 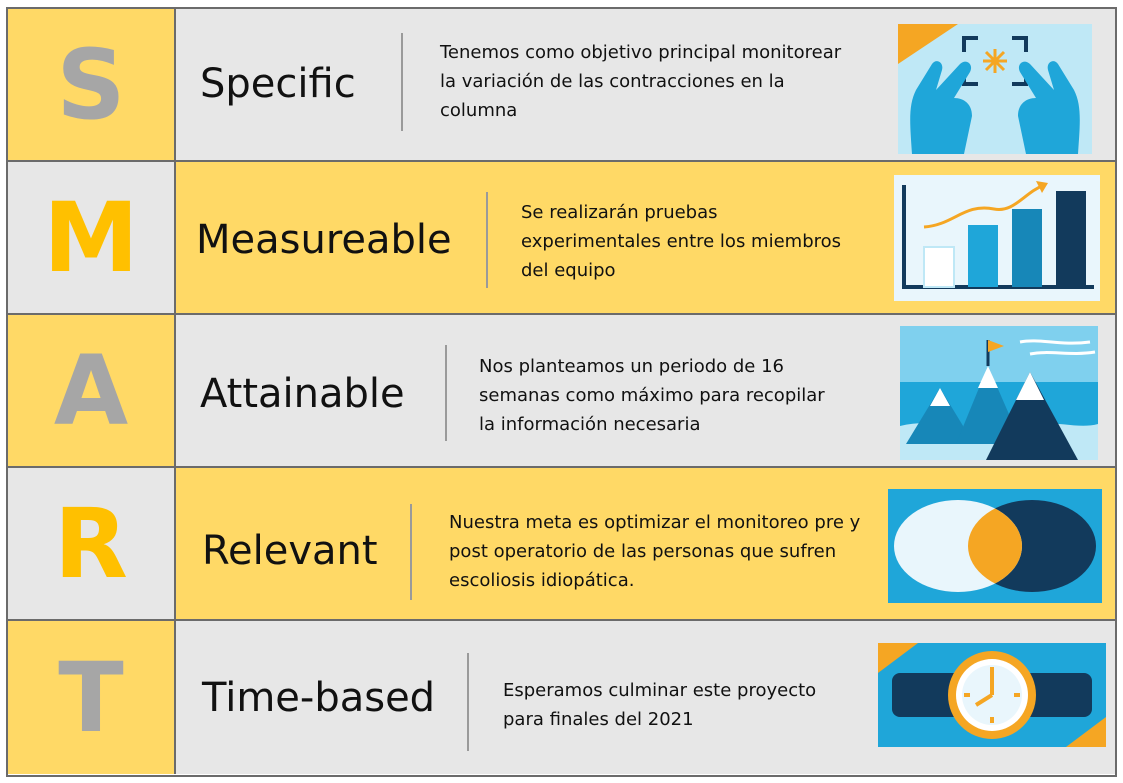 What do you see at coordinates (660, 690) in the screenshot?
I see `description-line: Esperamos culminar este proyecto` at bounding box center [660, 690].